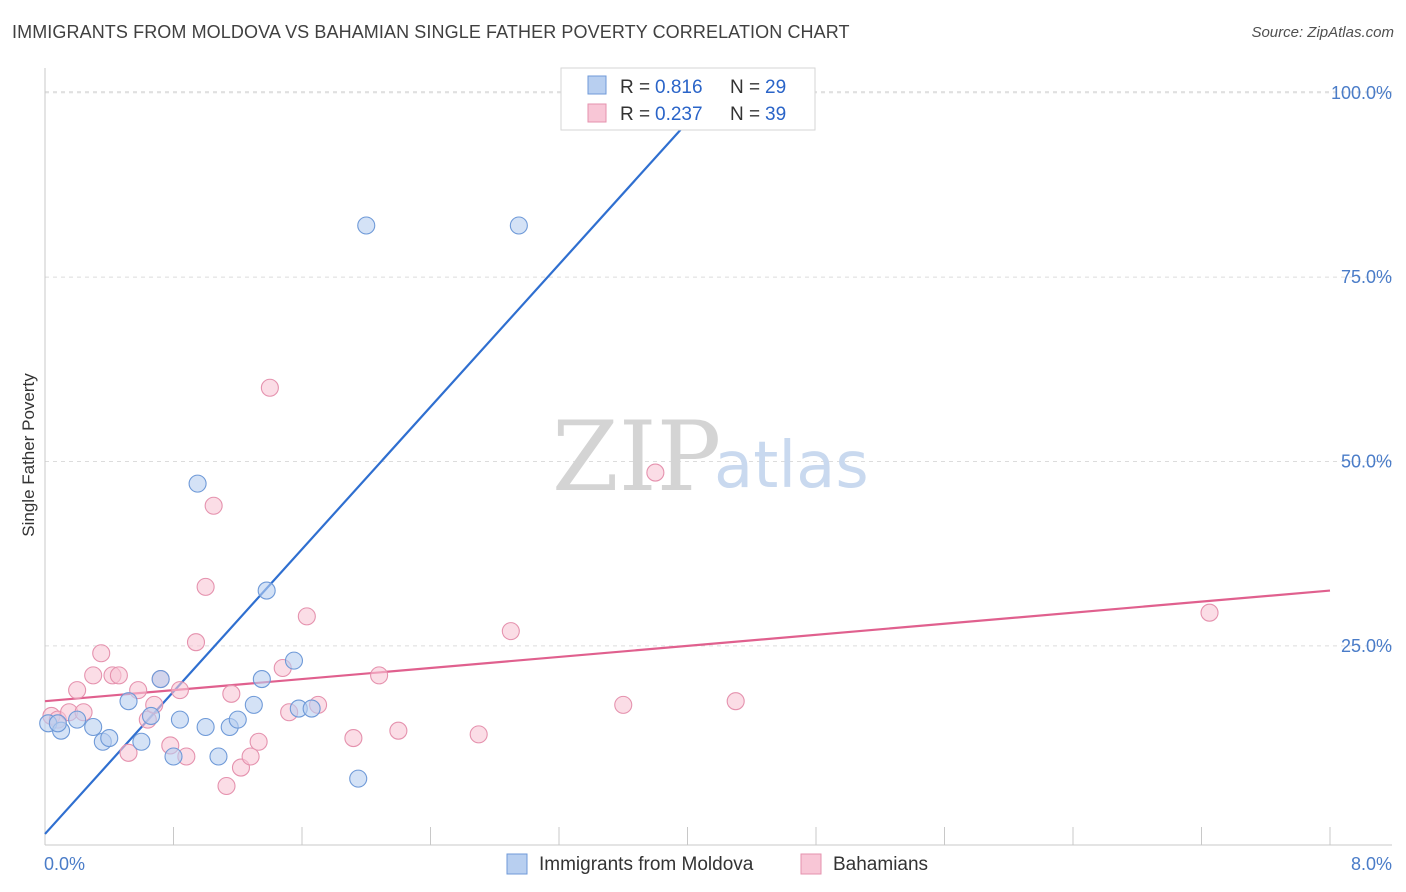 This screenshot has width=1406, height=892. I want to click on series-legend-label-bahamians: Bahamians, so click(880, 864).